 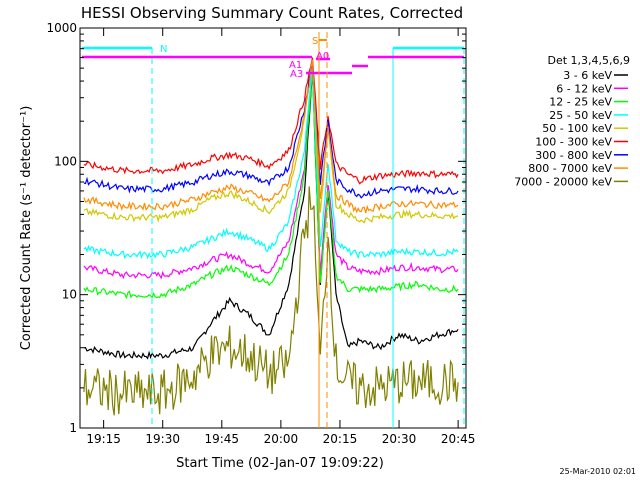 What do you see at coordinates (573, 142) in the screenshot?
I see `legend-label-6: 100 - 300 keV` at bounding box center [573, 142].